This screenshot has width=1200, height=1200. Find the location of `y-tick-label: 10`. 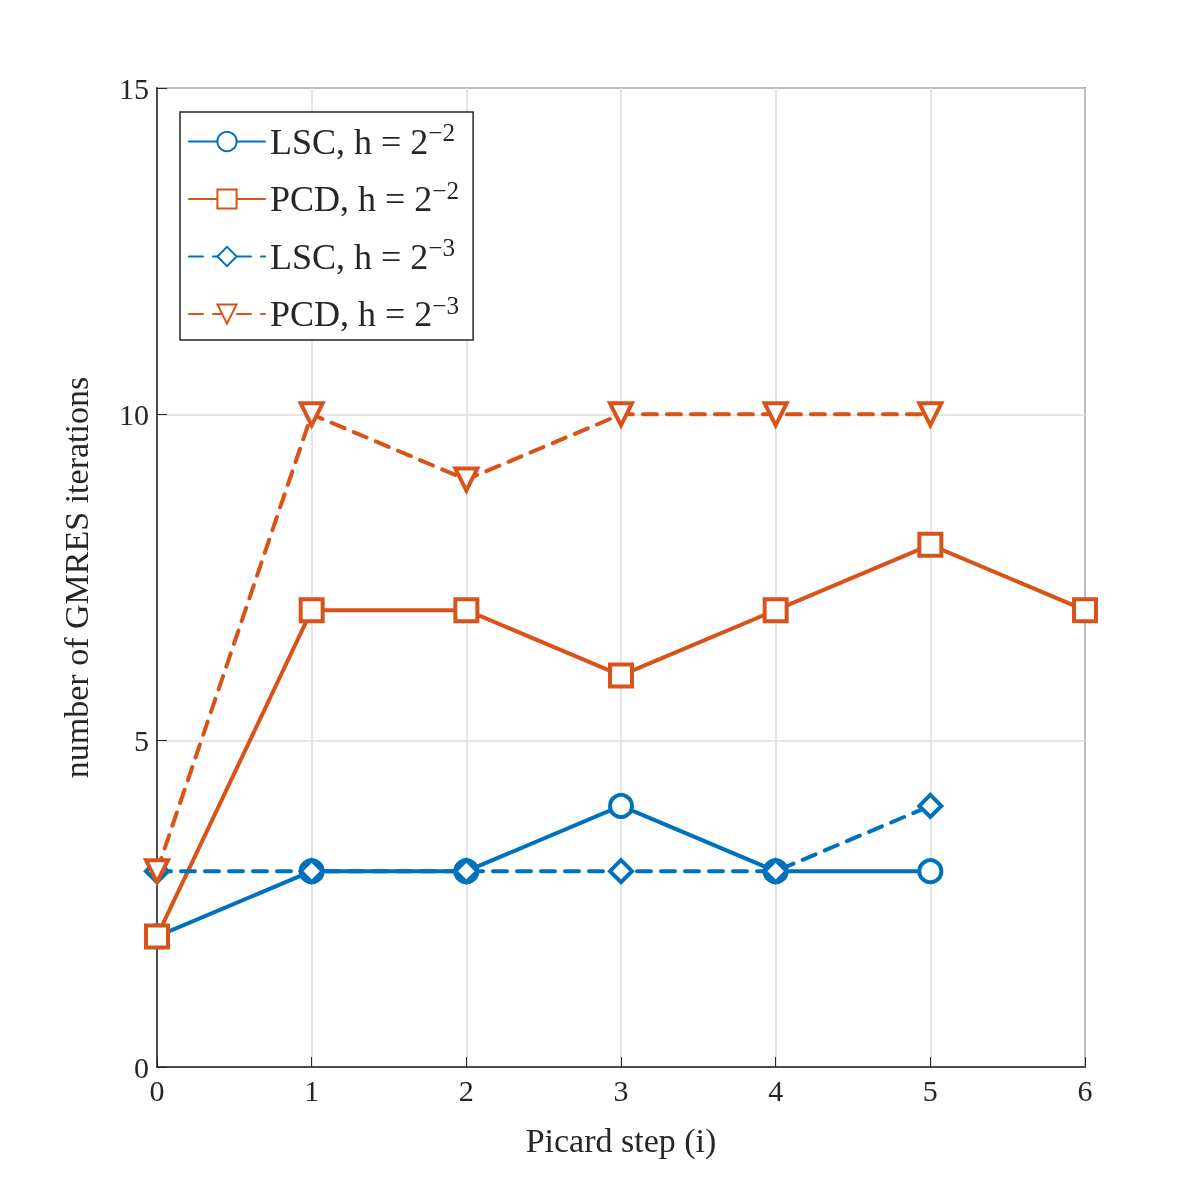

y-tick-label: 10 is located at coordinates (134, 414).